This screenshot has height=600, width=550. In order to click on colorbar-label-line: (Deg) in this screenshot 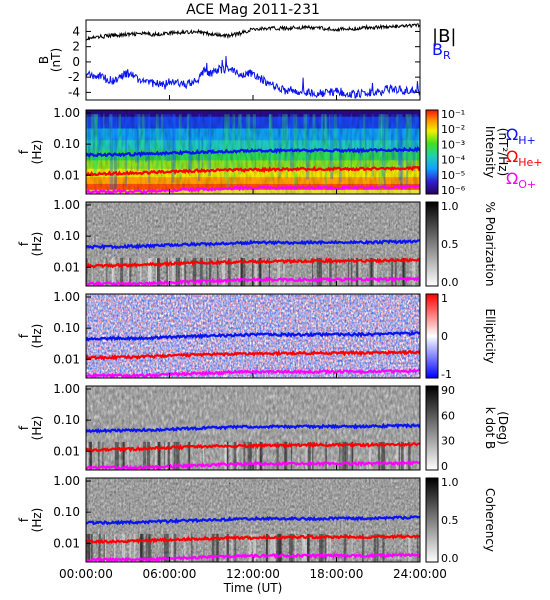, I will do `click(503, 428)`.